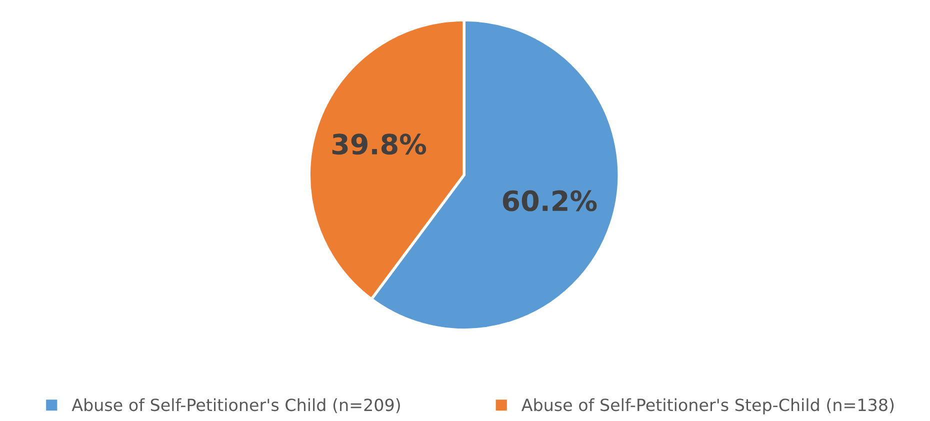 The height and width of the screenshot is (421, 930). I want to click on data-label: 60.2%, so click(549, 201).